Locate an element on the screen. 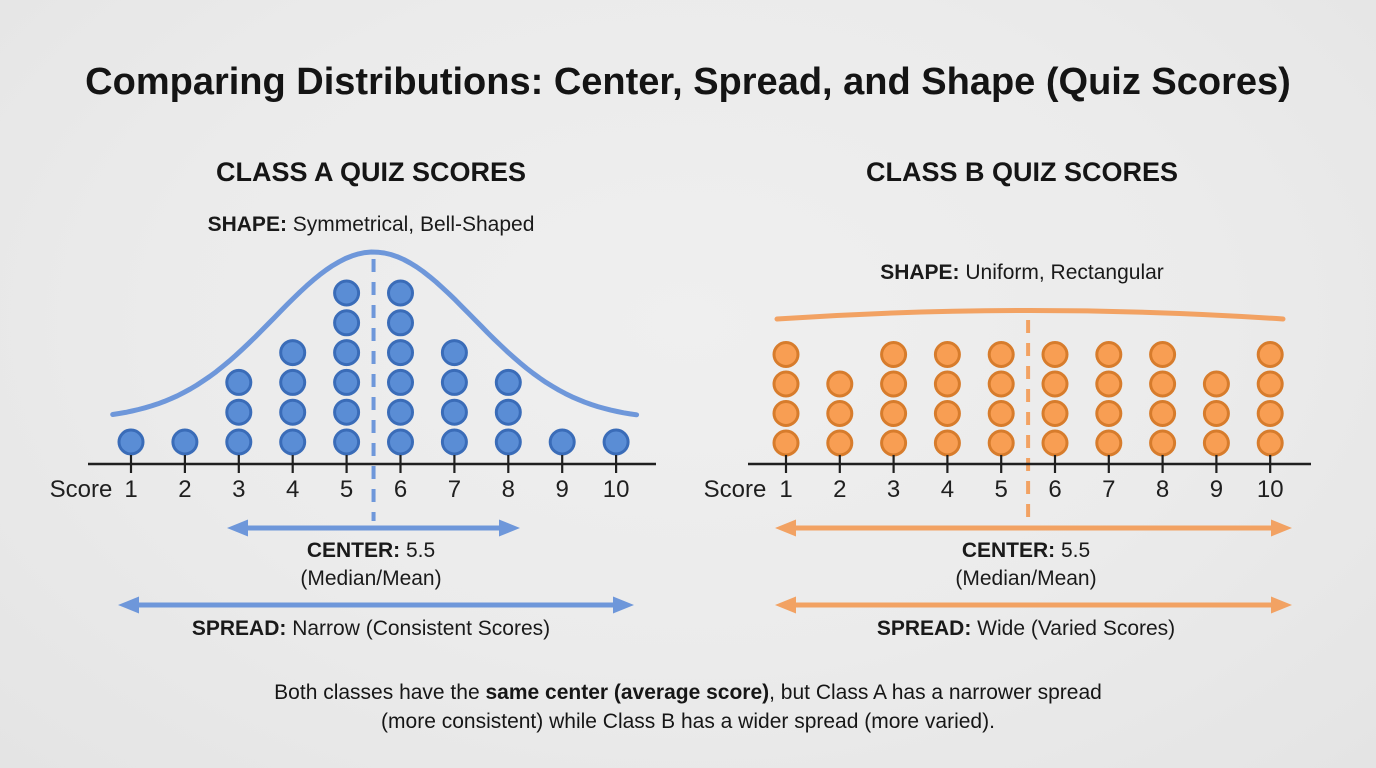 Image resolution: width=1376 pixels, height=768 pixels. class-a-spread-key: SPREAD: is located at coordinates (239, 628).